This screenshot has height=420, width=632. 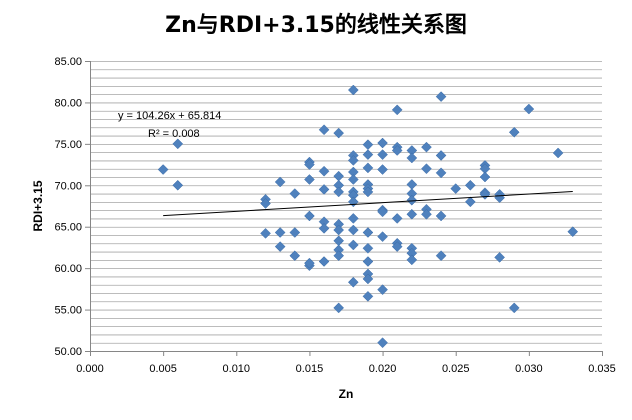 I want to click on chart-title: Zn与RDI+3.15的线性关系图, so click(x=316, y=25).